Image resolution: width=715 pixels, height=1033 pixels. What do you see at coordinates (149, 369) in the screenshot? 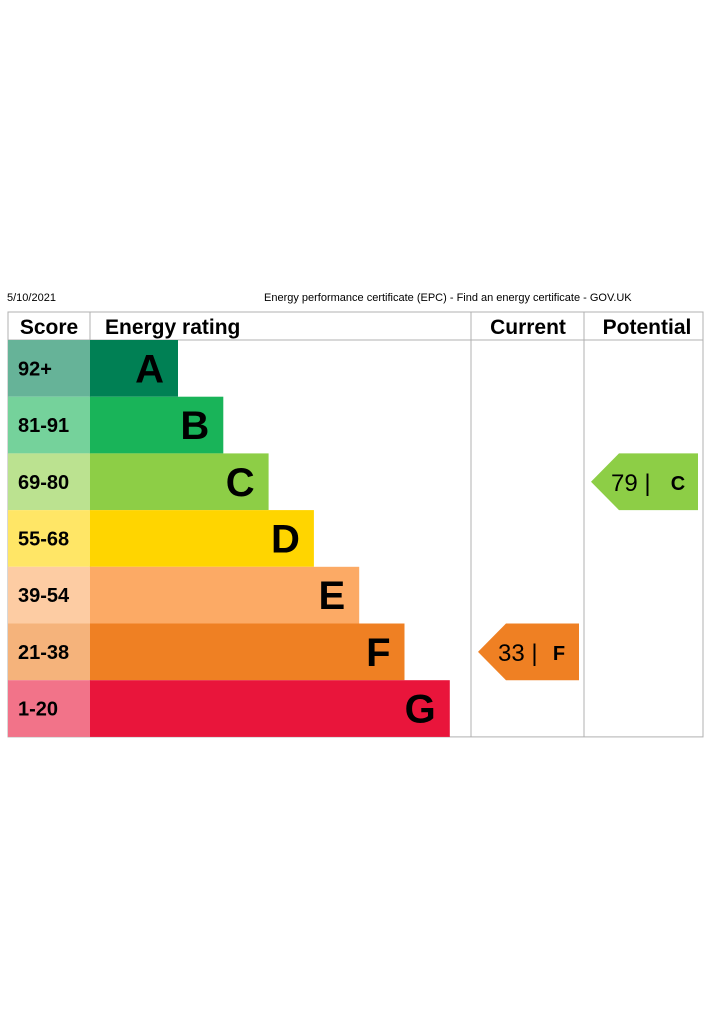
I see `rating-letter-a: A` at bounding box center [149, 369].